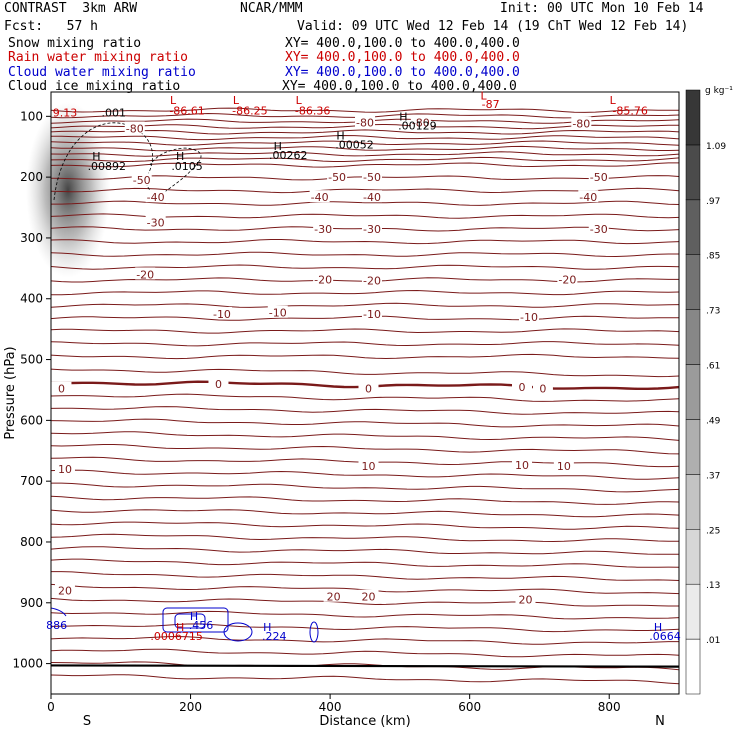  Describe the element at coordinates (705, 392) in the screenshot. I see `colorbar: .01 .13 .25 .37 .49 .61 .73 .85 .97 1.09` at that location.